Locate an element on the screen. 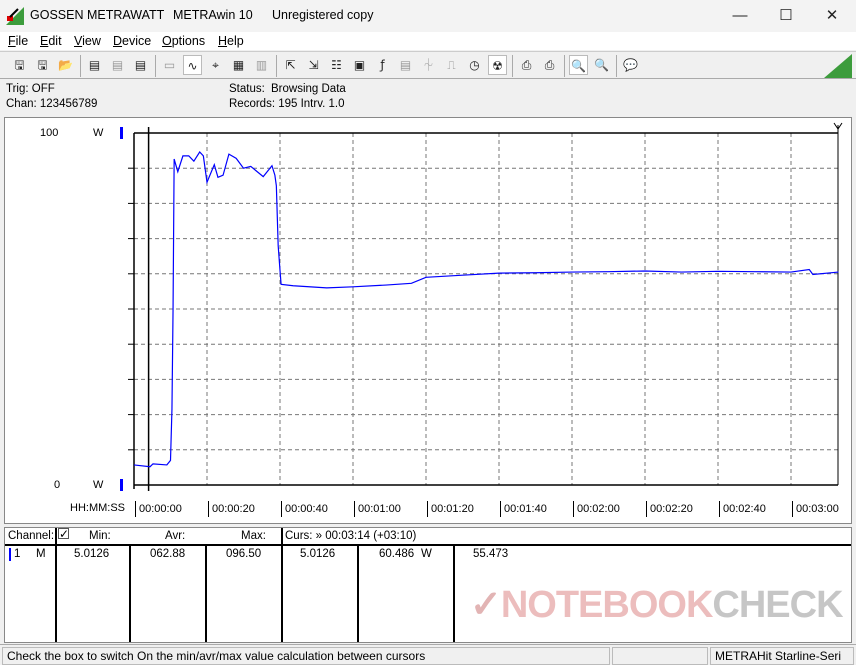 The height and width of the screenshot is (665, 856). zoom-waveform-icon: 🔍 is located at coordinates (578, 66).